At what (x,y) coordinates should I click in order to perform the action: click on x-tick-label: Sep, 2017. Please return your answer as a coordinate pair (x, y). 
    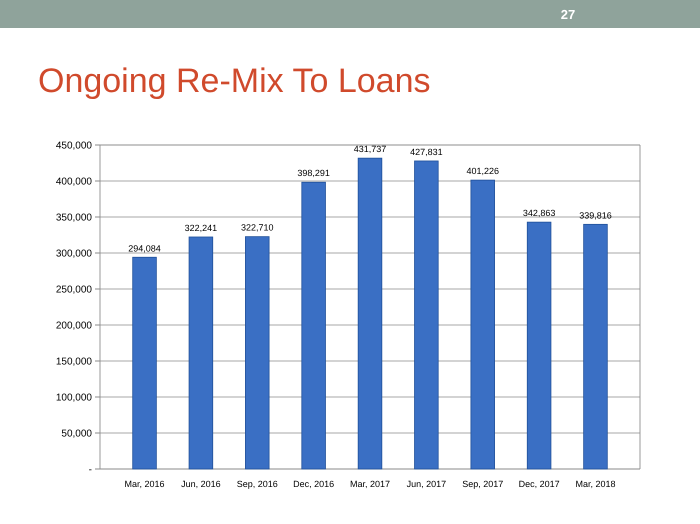
    Looking at the image, I should click on (483, 484).